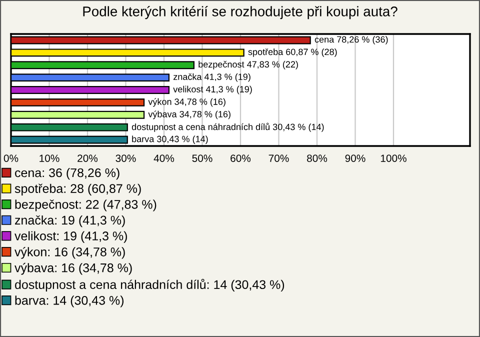  What do you see at coordinates (11, 158) in the screenshot?
I see `x-tick-label: 0%` at bounding box center [11, 158].